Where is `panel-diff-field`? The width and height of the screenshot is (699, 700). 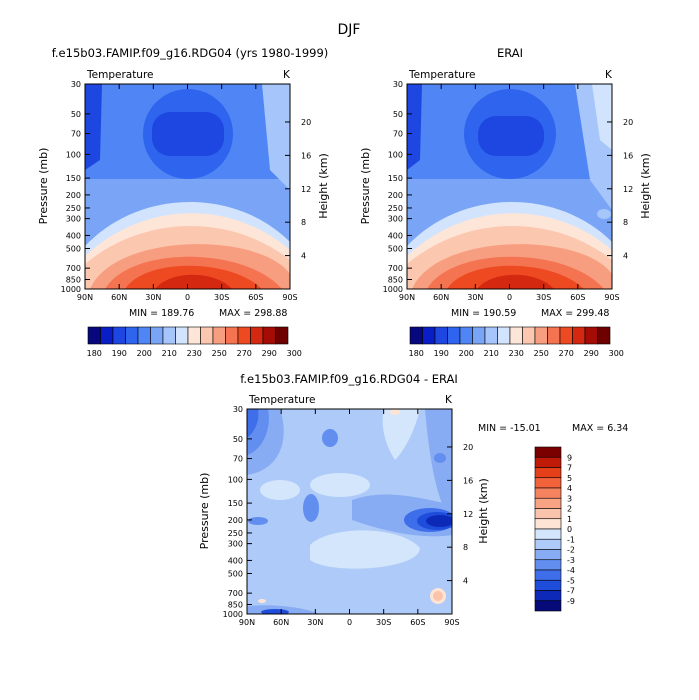
panel-diff-field is located at coordinates (349, 511).